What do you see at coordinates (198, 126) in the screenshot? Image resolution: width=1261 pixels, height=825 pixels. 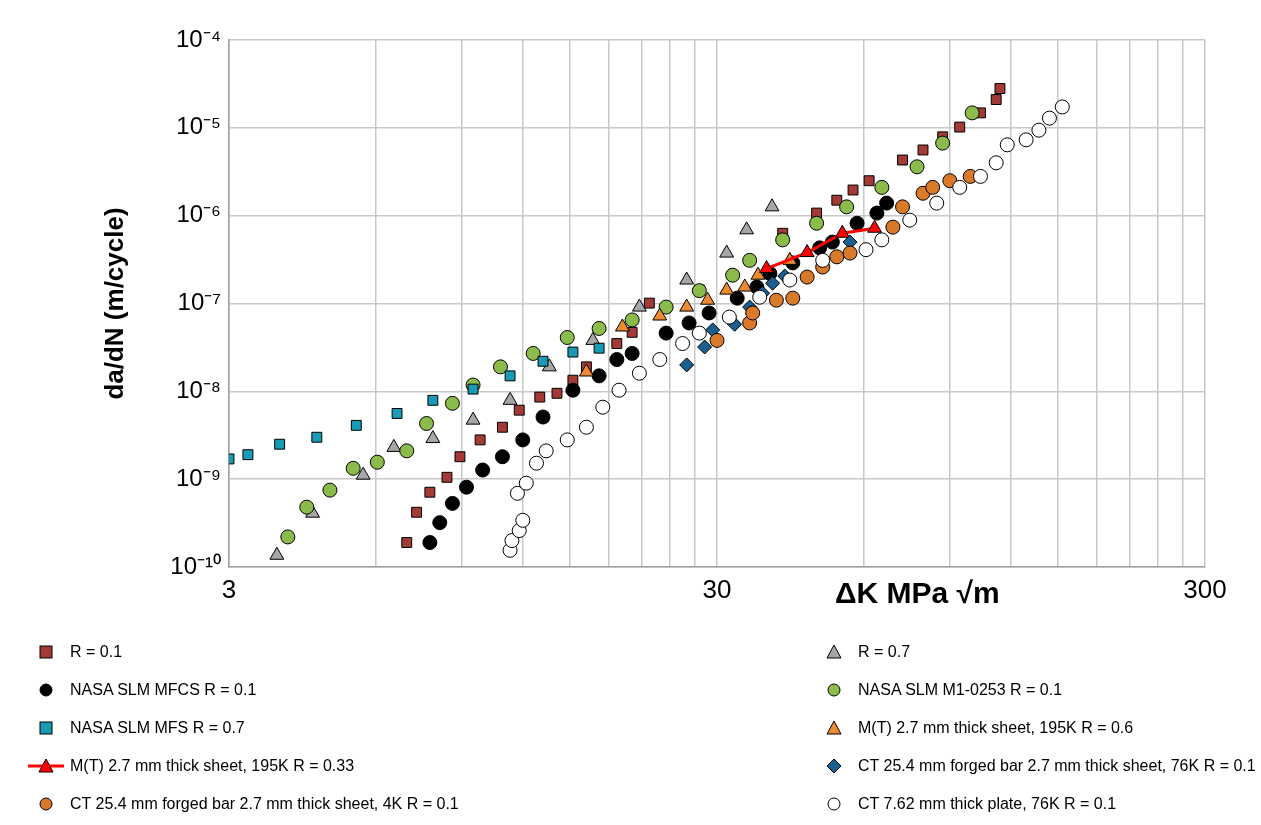 I see `y-tick-label: 10⁻⁵` at bounding box center [198, 126].